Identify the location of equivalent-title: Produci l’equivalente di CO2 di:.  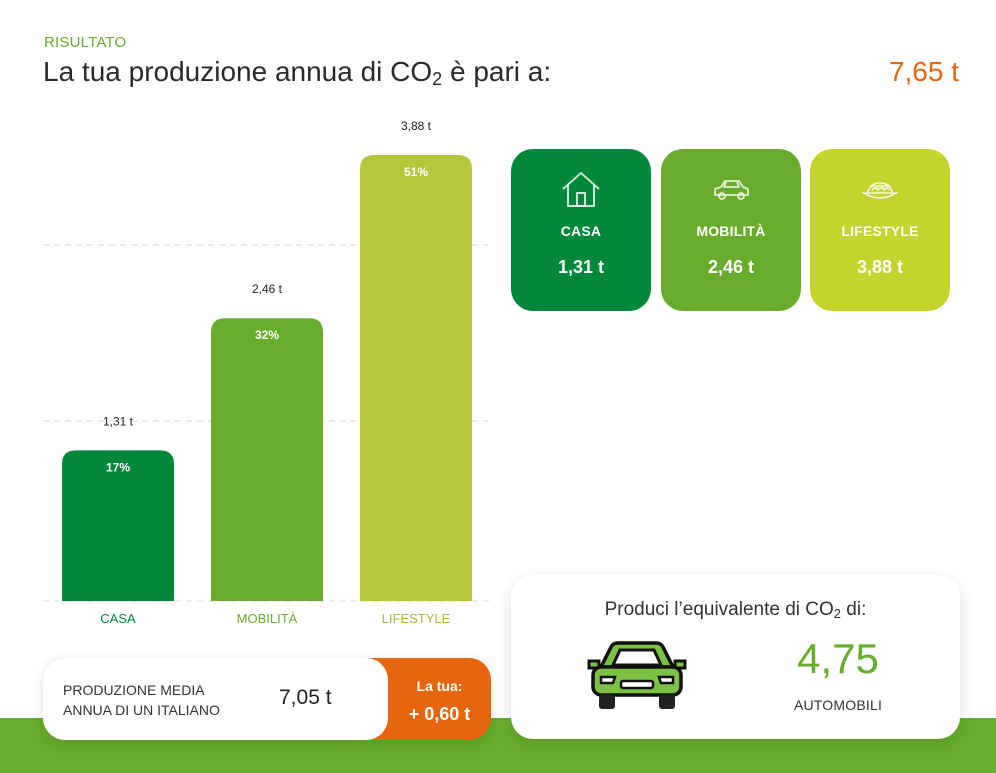
(735, 610).